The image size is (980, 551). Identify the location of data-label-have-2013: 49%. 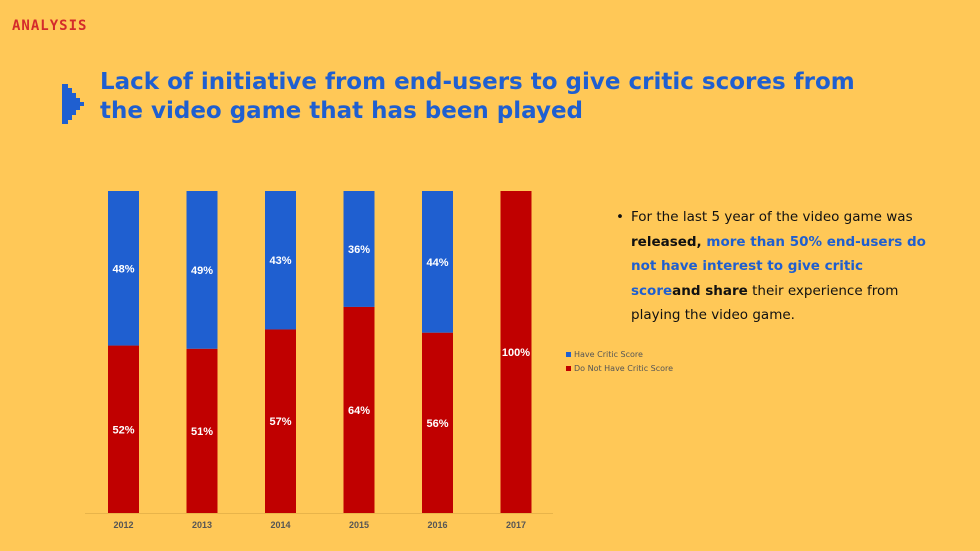
(202, 271).